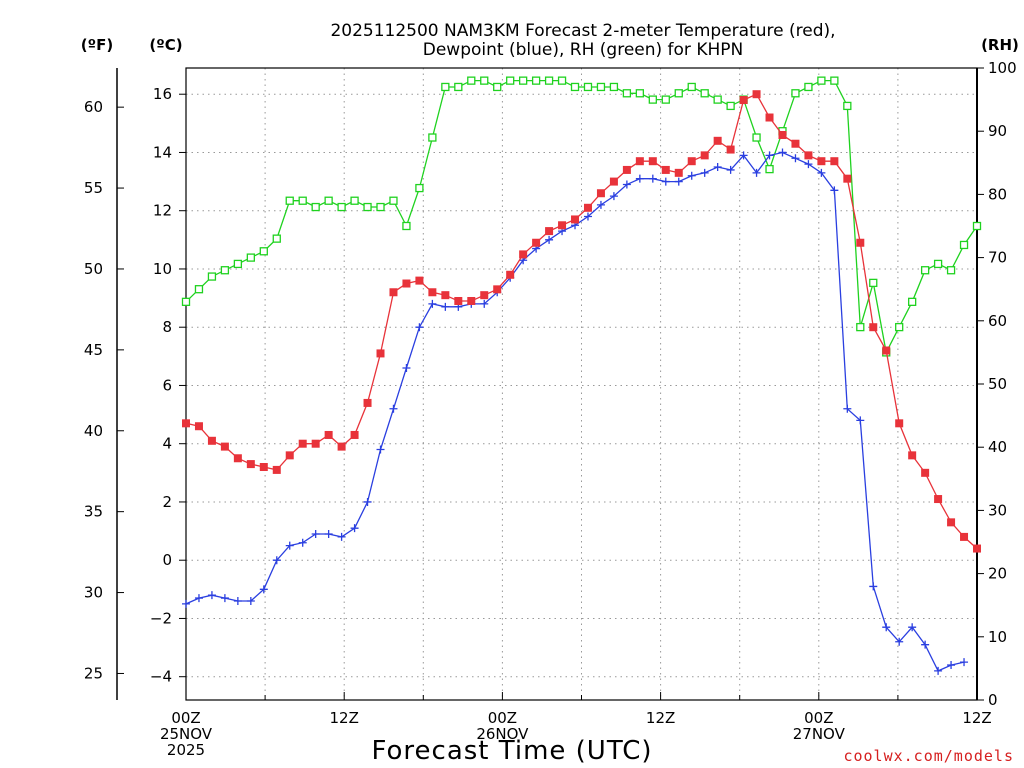 The height and width of the screenshot is (768, 1024). Describe the element at coordinates (993, 700) in the screenshot. I see `rh-tick-label: 0` at that location.